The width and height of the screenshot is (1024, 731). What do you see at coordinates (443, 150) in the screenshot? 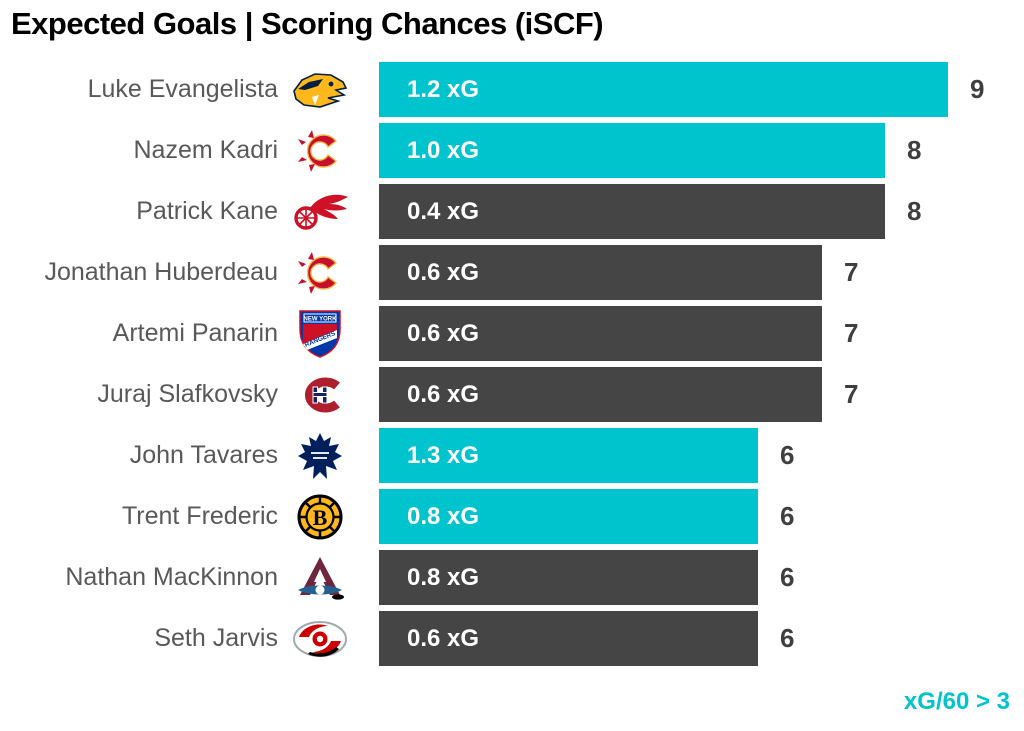
I see `xg-value-label: 1.0 xG` at bounding box center [443, 150].